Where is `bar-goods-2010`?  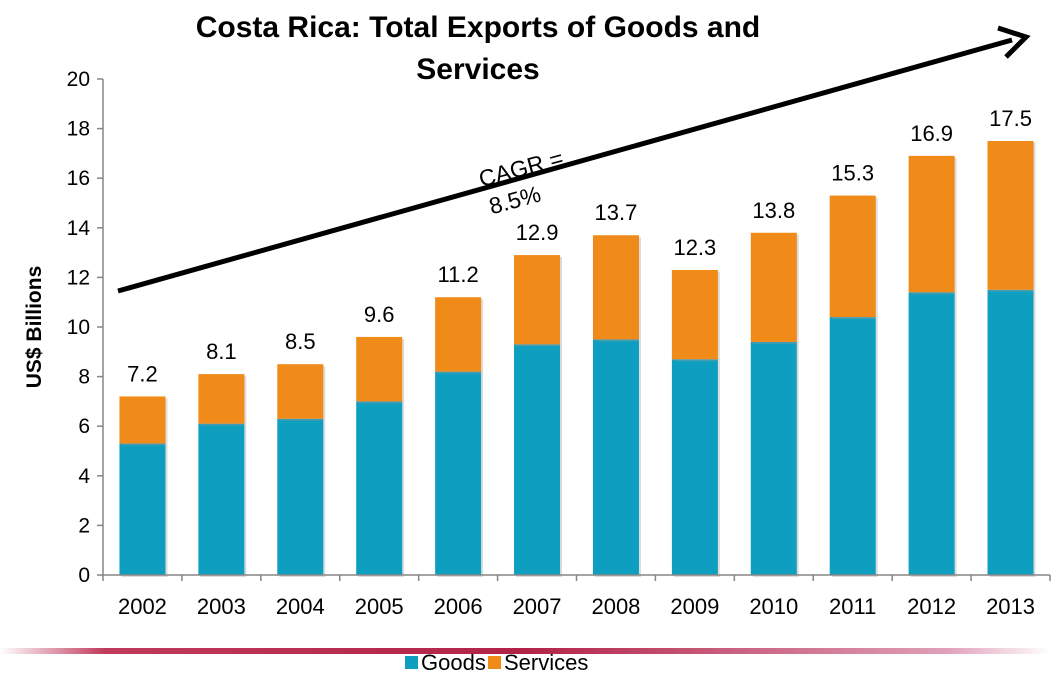 bar-goods-2010 is located at coordinates (773, 458).